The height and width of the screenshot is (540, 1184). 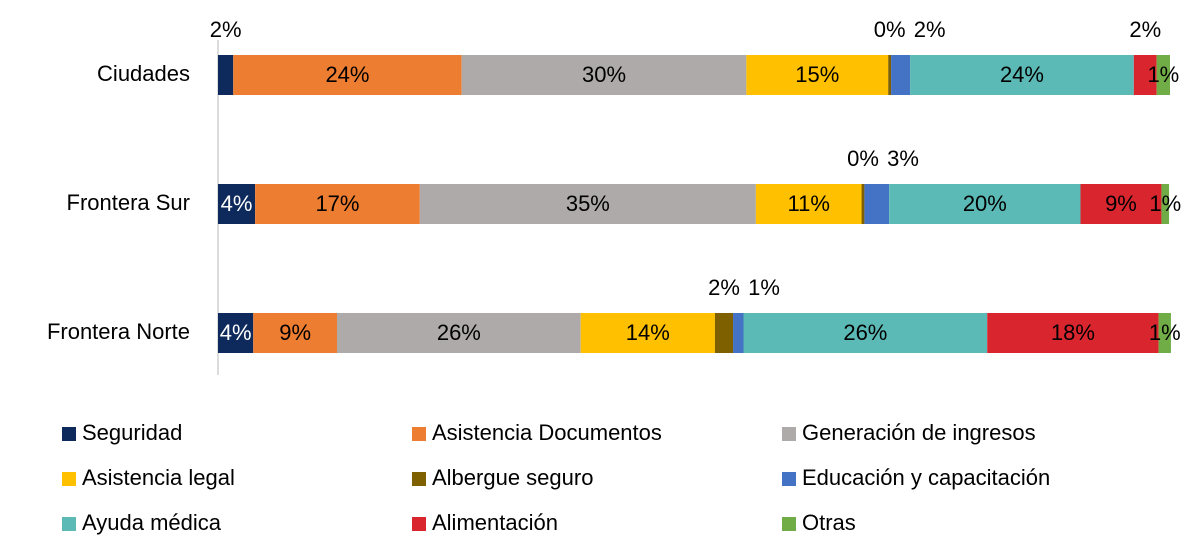 I want to click on legend-label: Generación de ingresos, so click(x=919, y=432).